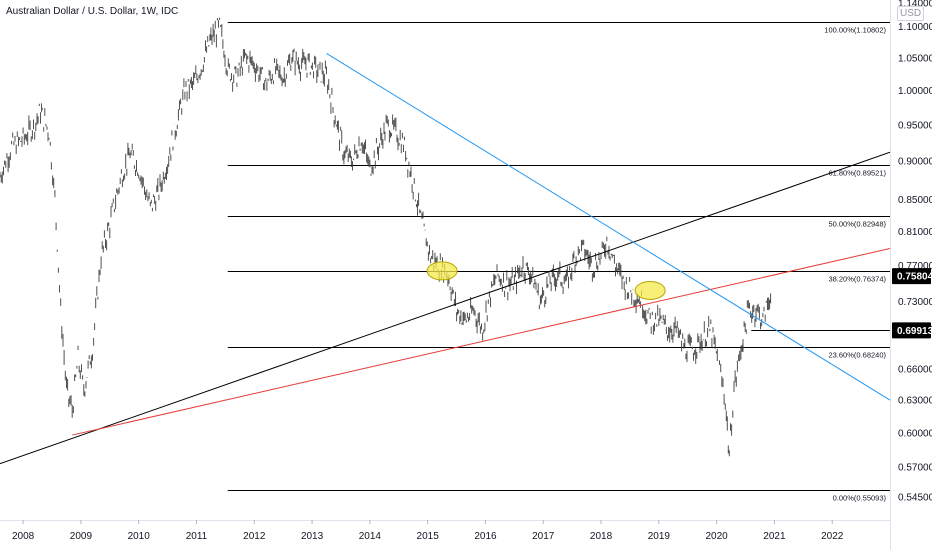  Describe the element at coordinates (139, 536) in the screenshot. I see `x-tick-label: 2010` at that location.